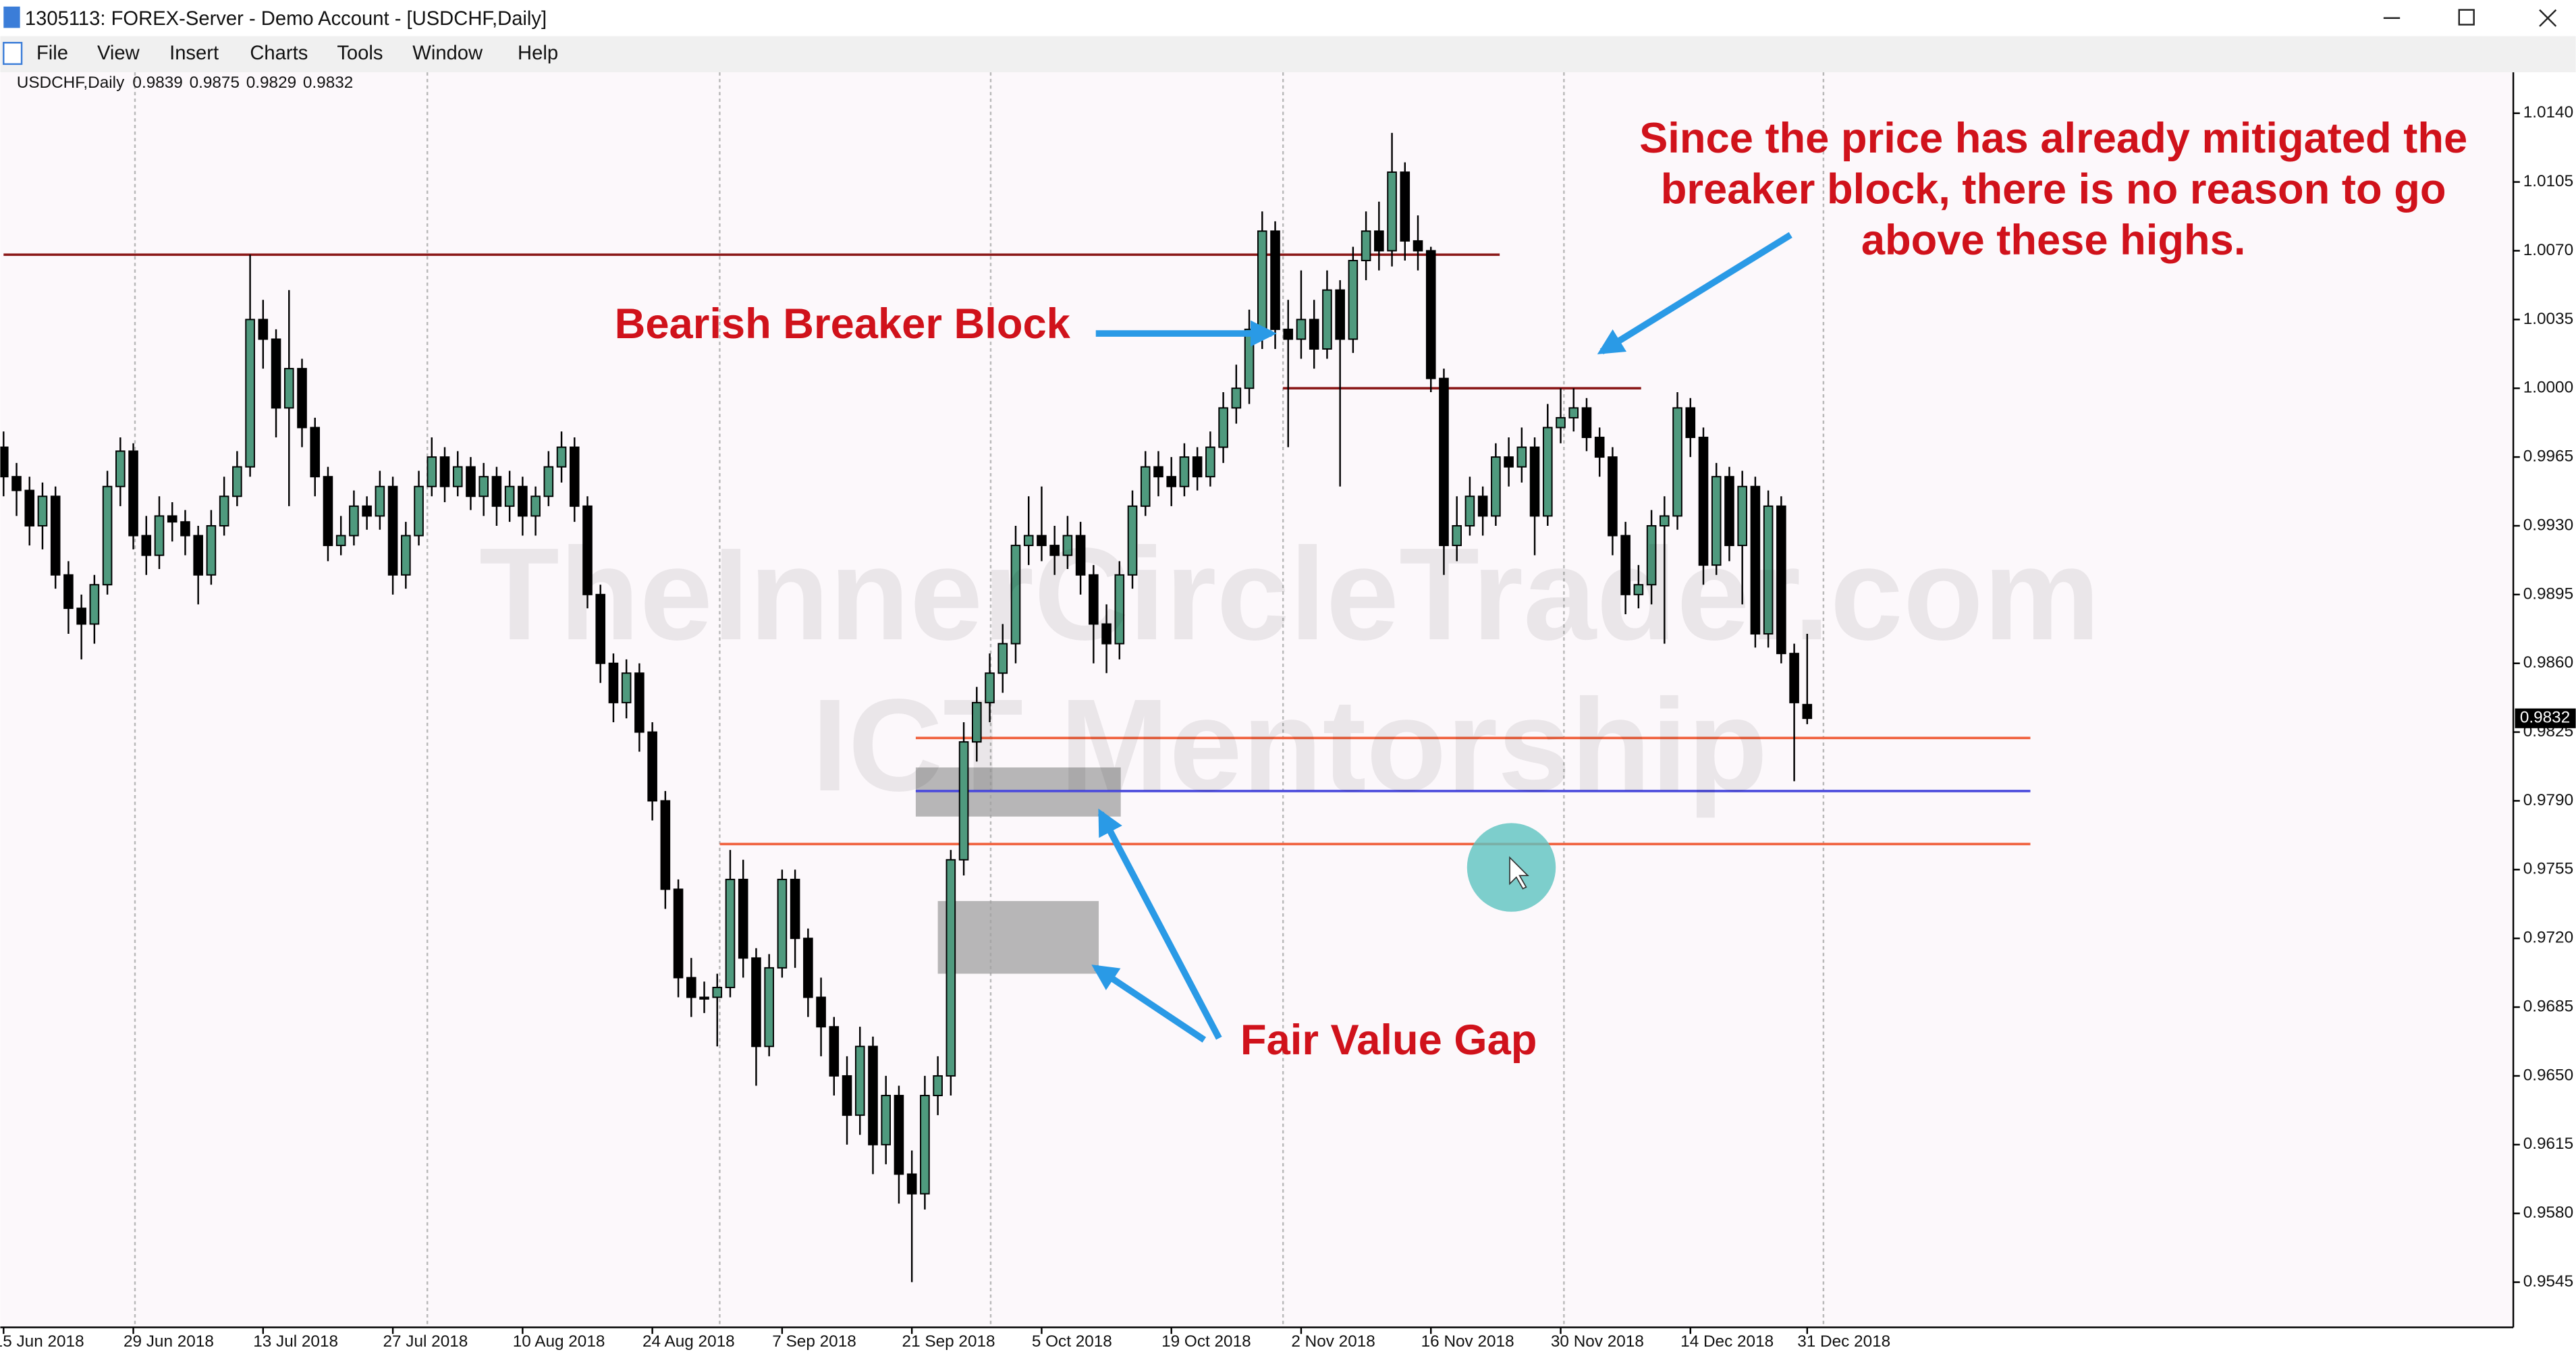 This screenshot has width=2576, height=1352. I want to click on watermark: ICT Mentorship, so click(1290, 745).